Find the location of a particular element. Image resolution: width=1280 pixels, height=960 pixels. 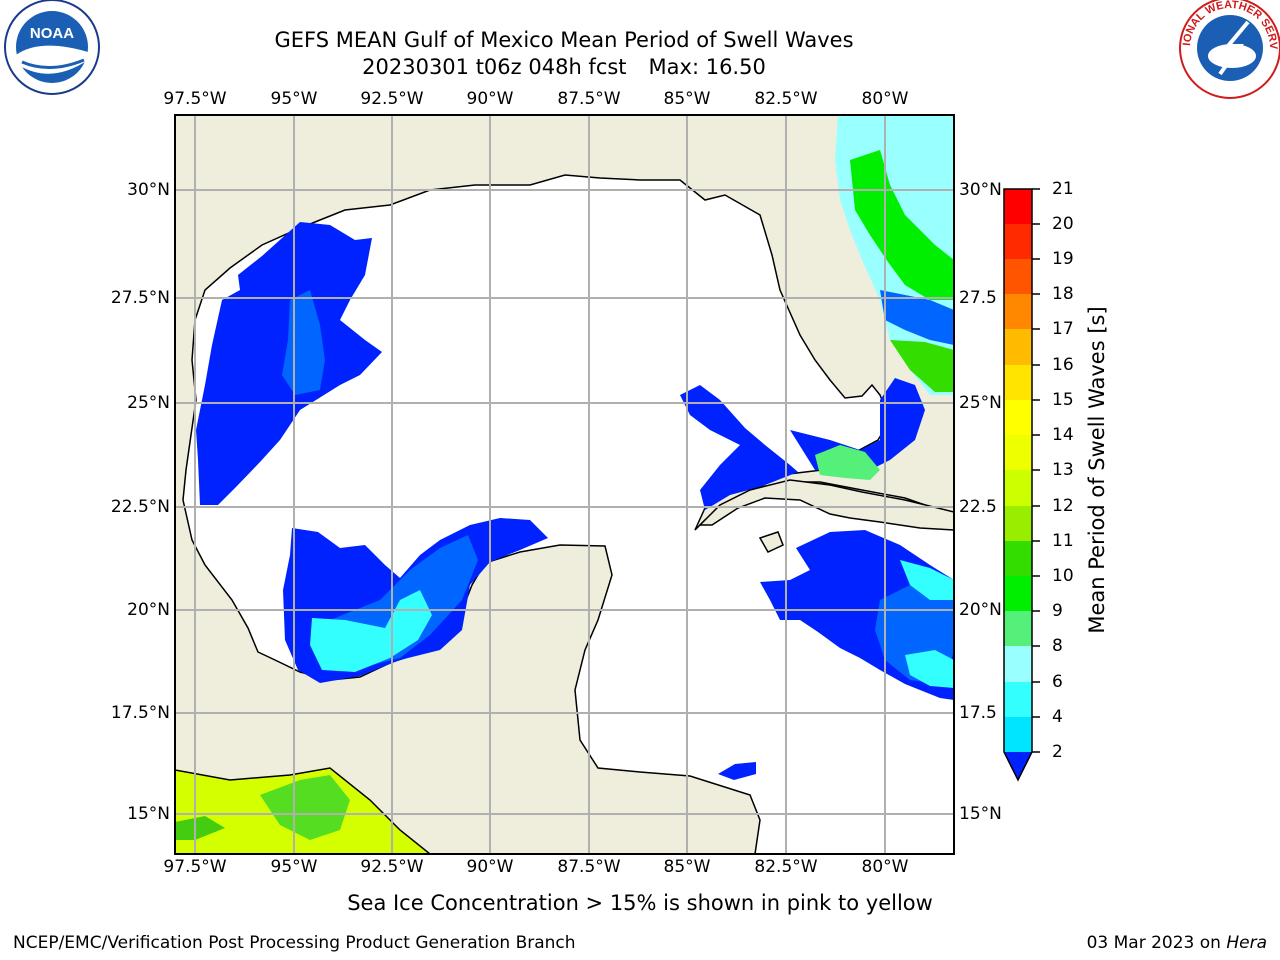

lon-label-bottom: 92.5°W is located at coordinates (392, 867).